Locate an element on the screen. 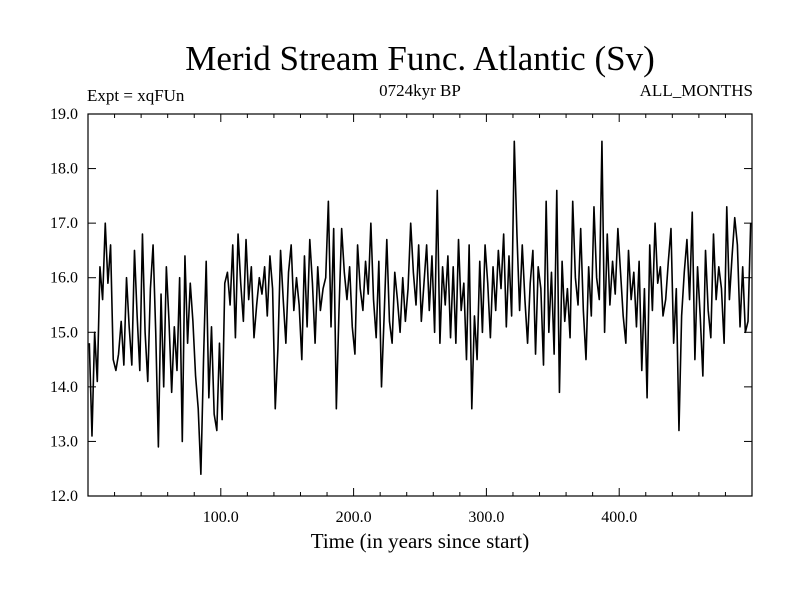 The image size is (800, 600). y-tick-label: 18.0 is located at coordinates (64, 169).